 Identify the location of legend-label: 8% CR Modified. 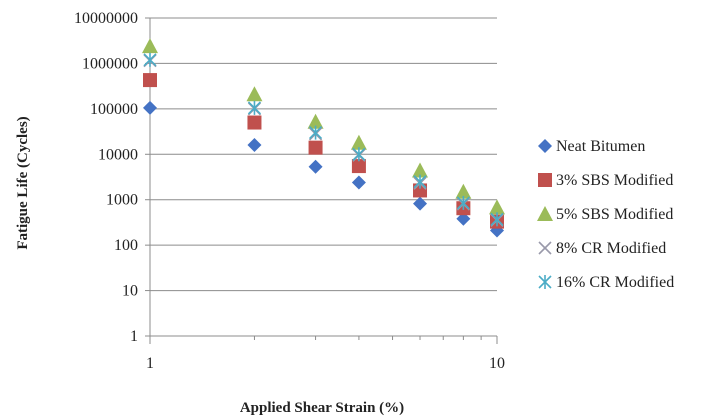
(611, 248).